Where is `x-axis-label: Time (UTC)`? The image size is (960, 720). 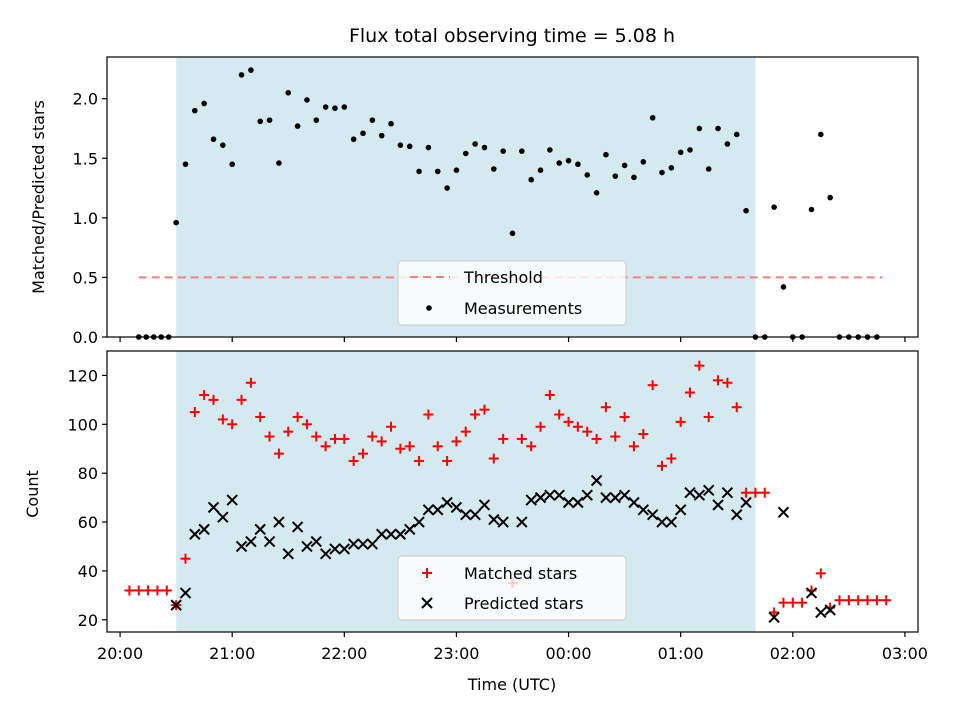 x-axis-label: Time (UTC) is located at coordinates (511, 684).